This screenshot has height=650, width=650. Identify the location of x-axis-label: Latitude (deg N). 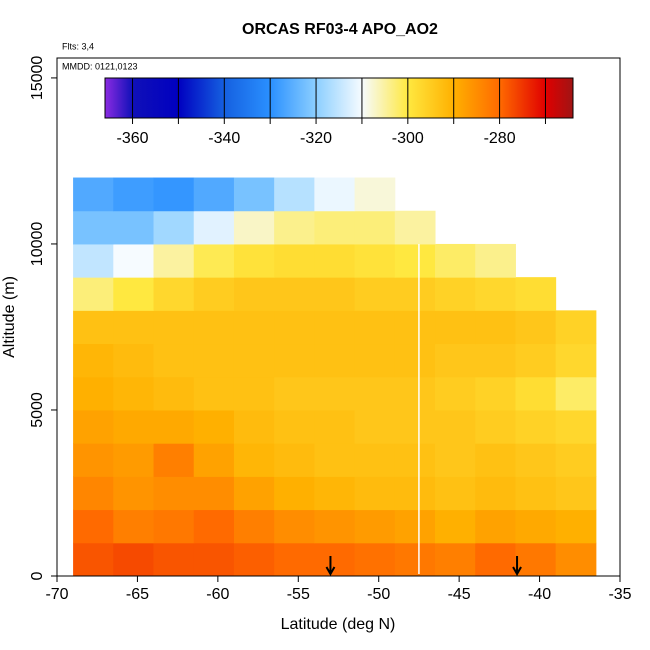
(338, 624).